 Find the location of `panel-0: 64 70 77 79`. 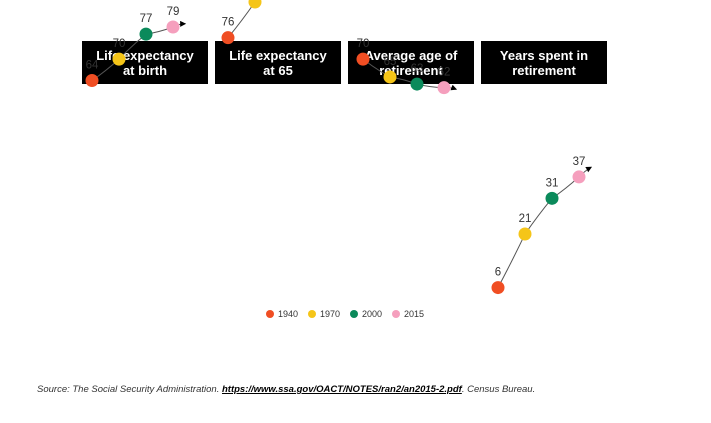

panel-0: 64 70 77 79 is located at coordinates (136, 47).